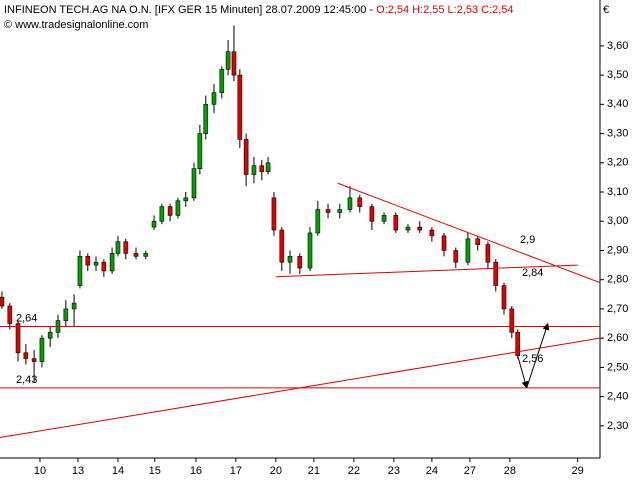 This screenshot has width=640, height=480. What do you see at coordinates (314, 471) in the screenshot?
I see `x-tick-label: 21` at bounding box center [314, 471].